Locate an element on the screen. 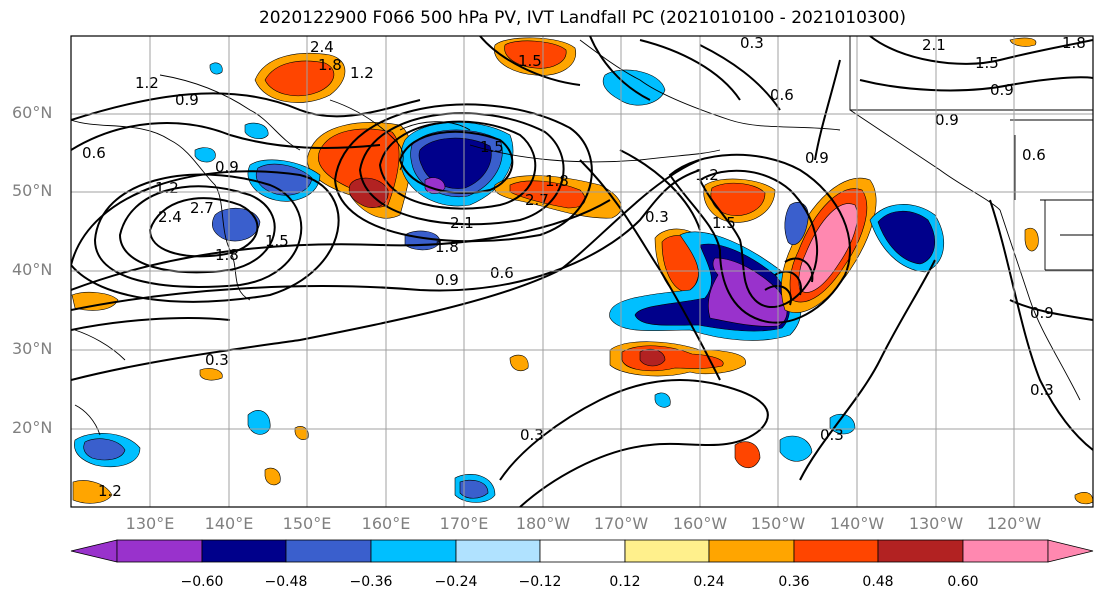  lon-label: 170°E is located at coordinates (464, 523).